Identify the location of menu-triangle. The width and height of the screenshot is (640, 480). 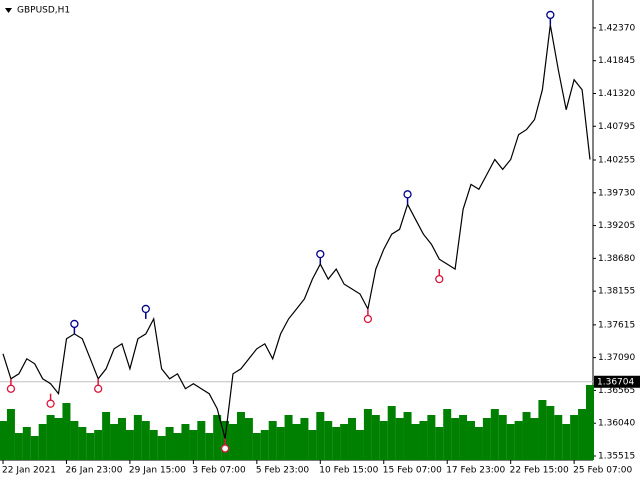
(8, 10).